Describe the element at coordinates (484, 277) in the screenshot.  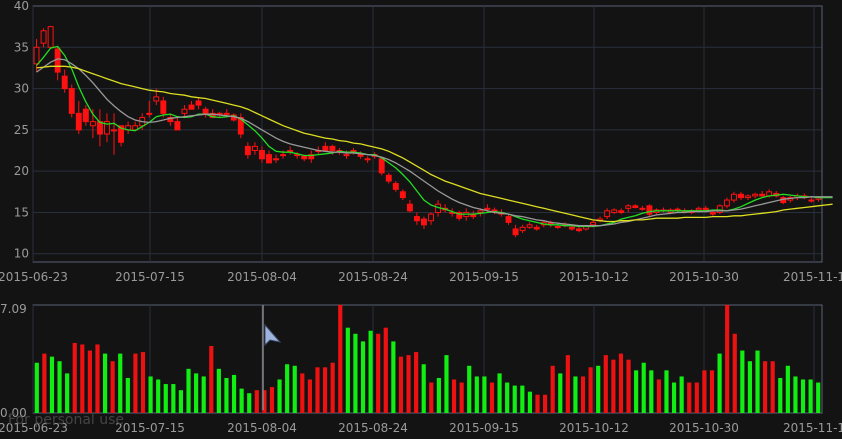
I see `price-x-tick-label: 2015-09-15` at that location.